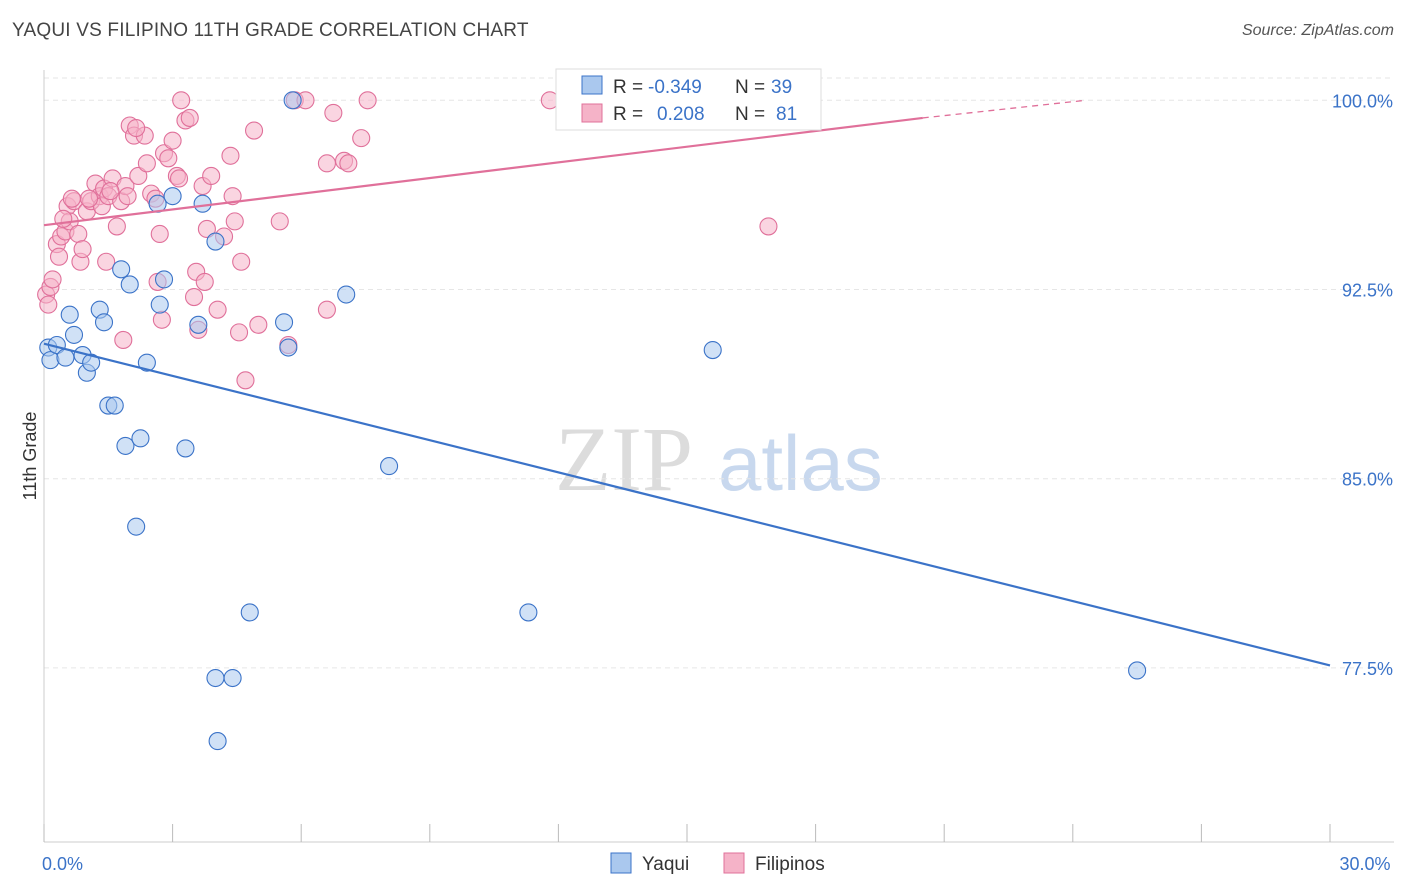 The image size is (1406, 892). Describe the element at coordinates (628, 87) in the screenshot. I see `yaqui-r-label: R =` at that location.